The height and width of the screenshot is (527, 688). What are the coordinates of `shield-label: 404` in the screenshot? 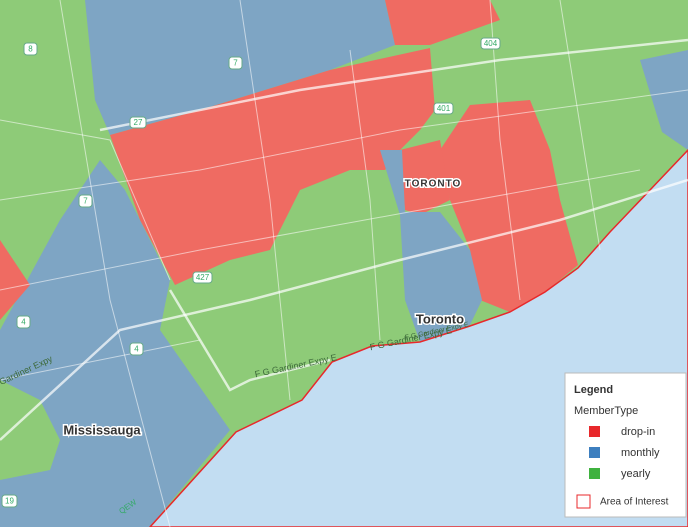 It's located at (491, 43).